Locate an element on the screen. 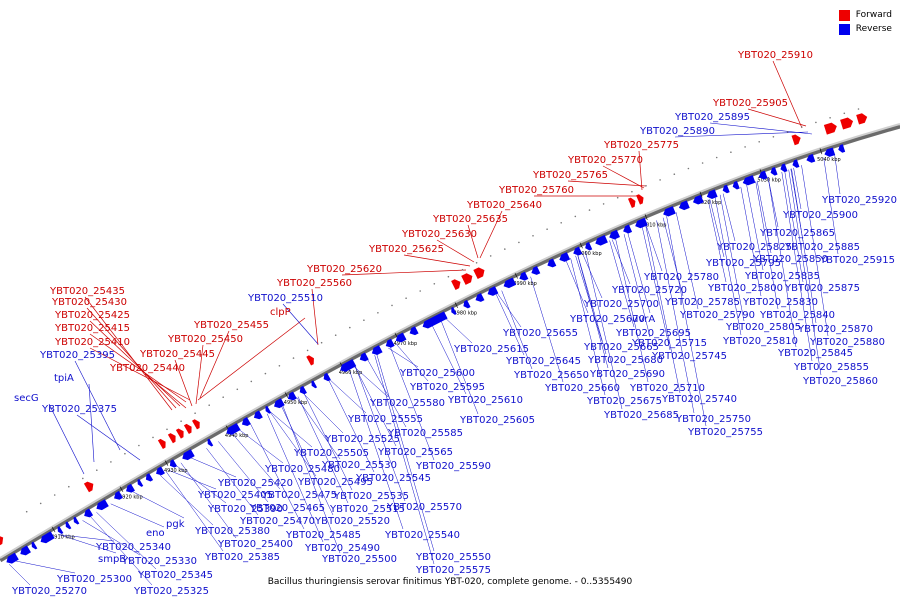 The image size is (900, 600). reverse-gene-label: YBT020_25535 is located at coordinates (371, 496).